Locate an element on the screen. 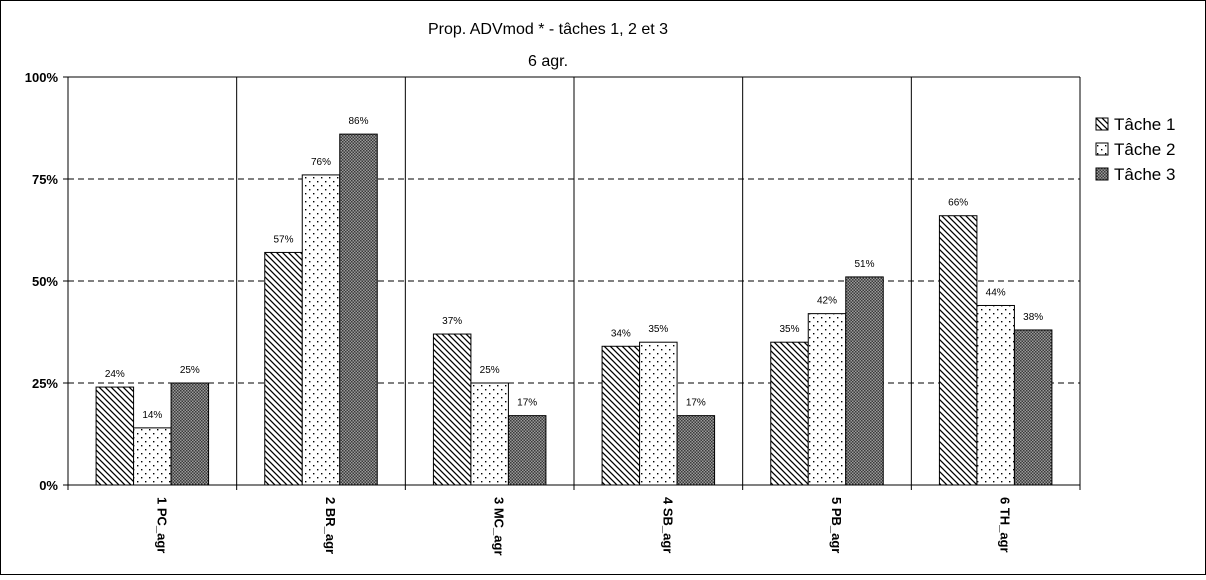 The image size is (1206, 580). data-label: 57% is located at coordinates (283, 239).